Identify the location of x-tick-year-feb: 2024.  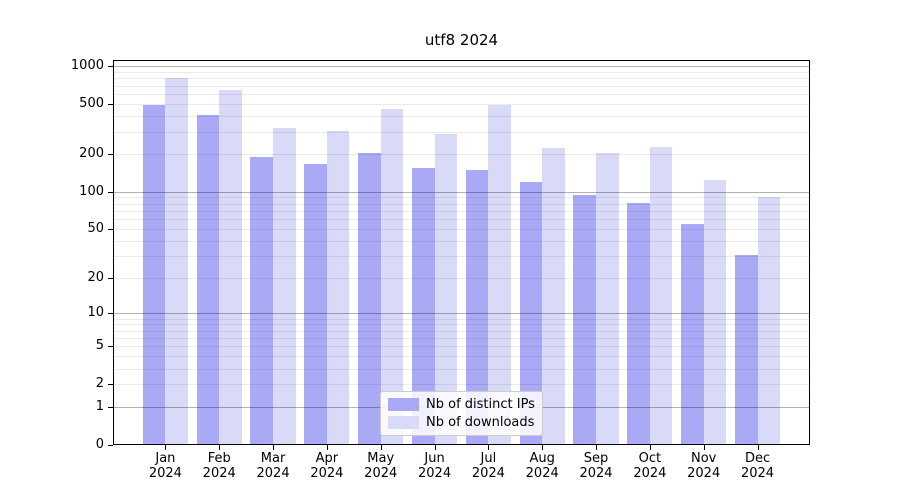
(219, 473).